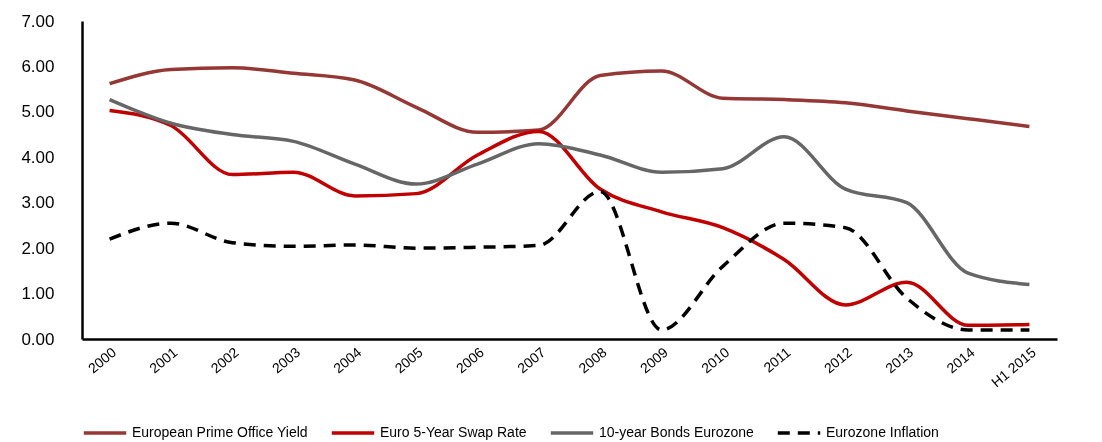 The height and width of the screenshot is (442, 1102). Describe the element at coordinates (38, 21) in the screenshot. I see `y-tick-label: 7.00` at that location.